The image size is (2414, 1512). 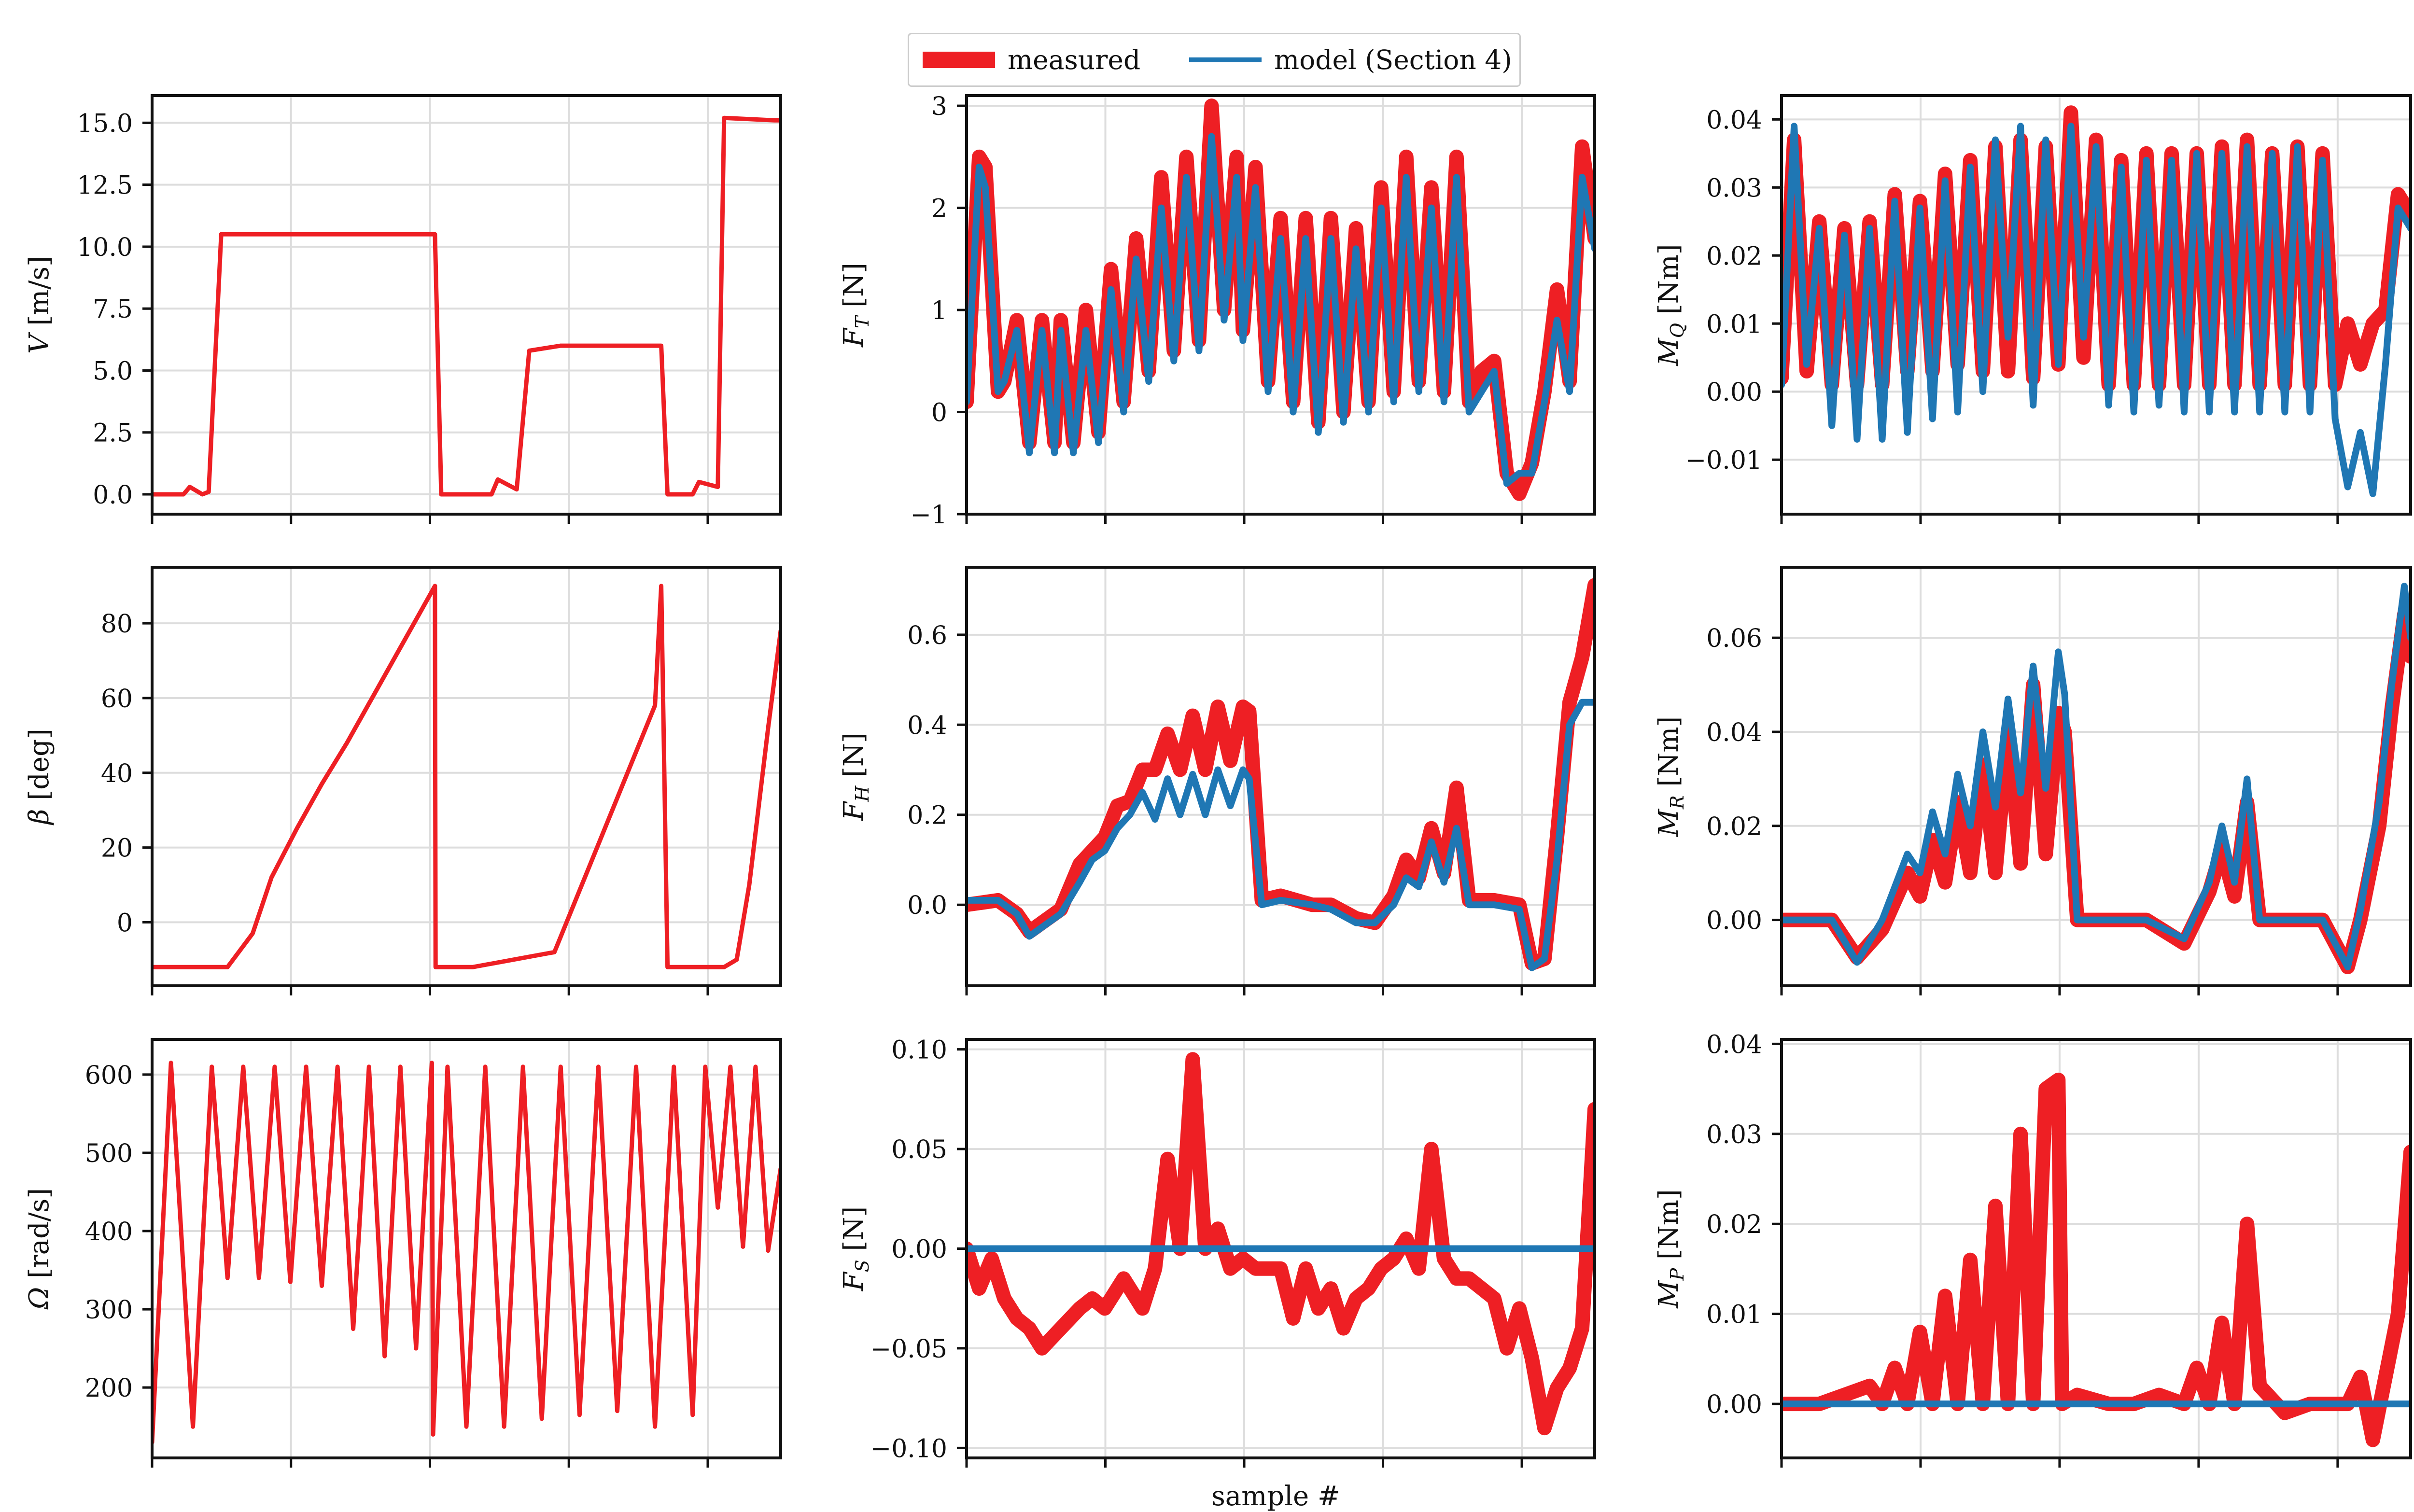 I want to click on y-axis-label: Ω [rad/s], so click(x=39, y=1249).